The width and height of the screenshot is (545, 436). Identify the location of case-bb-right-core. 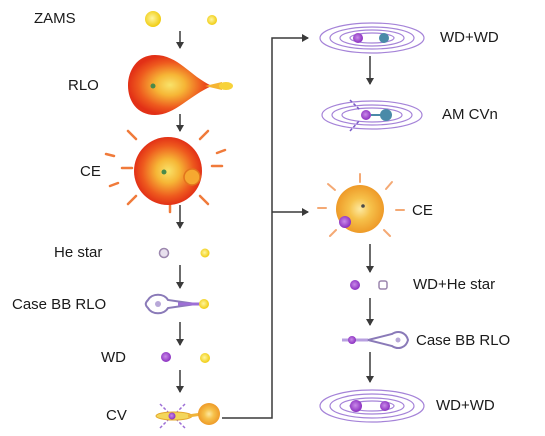
(398, 340).